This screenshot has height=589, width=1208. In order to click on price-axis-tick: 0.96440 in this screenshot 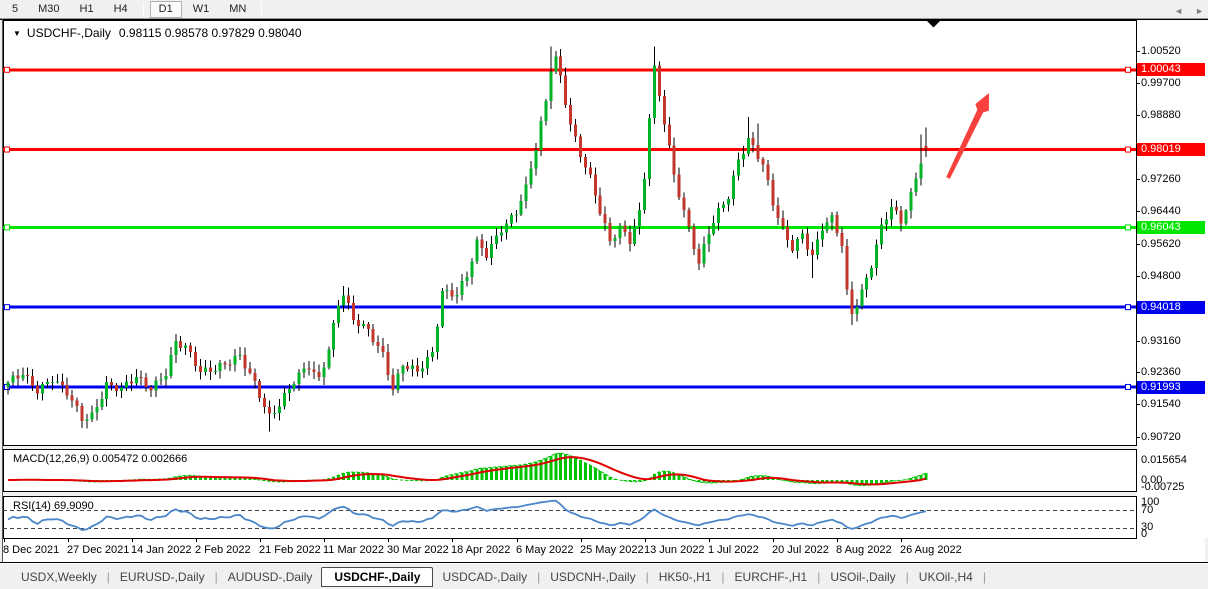, I will do `click(1161, 211)`.